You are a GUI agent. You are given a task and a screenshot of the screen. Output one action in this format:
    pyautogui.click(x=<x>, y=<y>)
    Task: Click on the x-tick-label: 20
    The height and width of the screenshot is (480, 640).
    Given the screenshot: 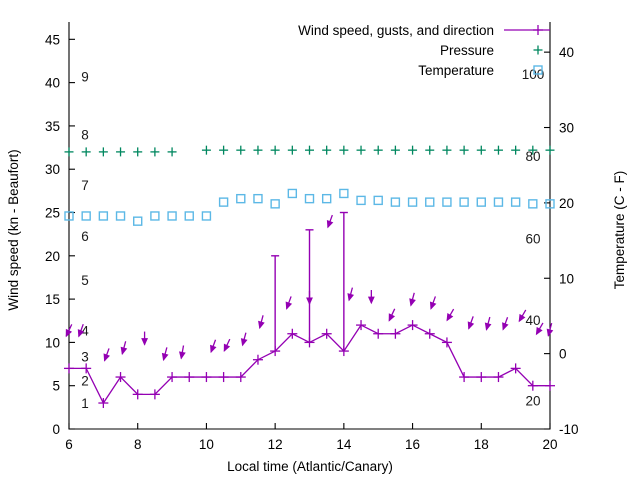 What is the action you would take?
    pyautogui.click(x=549, y=444)
    